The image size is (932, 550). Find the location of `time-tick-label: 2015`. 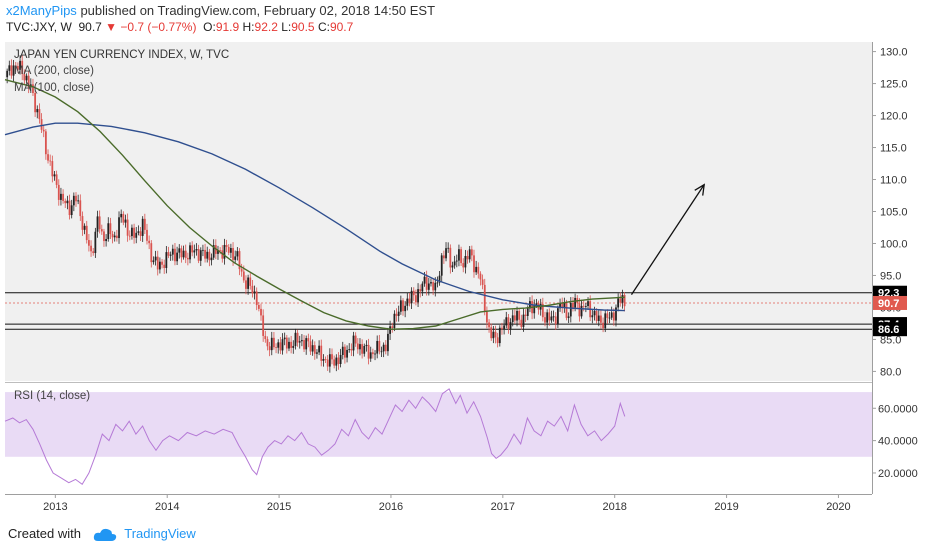

time-tick-label: 2015 is located at coordinates (279, 507).